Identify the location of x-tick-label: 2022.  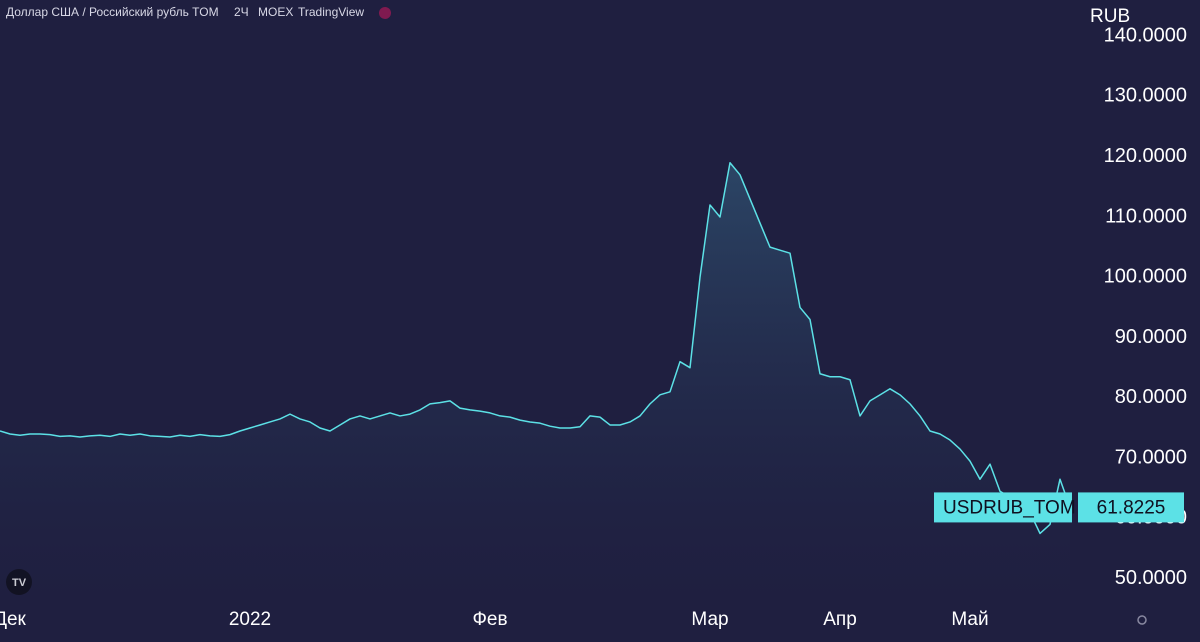
(250, 619).